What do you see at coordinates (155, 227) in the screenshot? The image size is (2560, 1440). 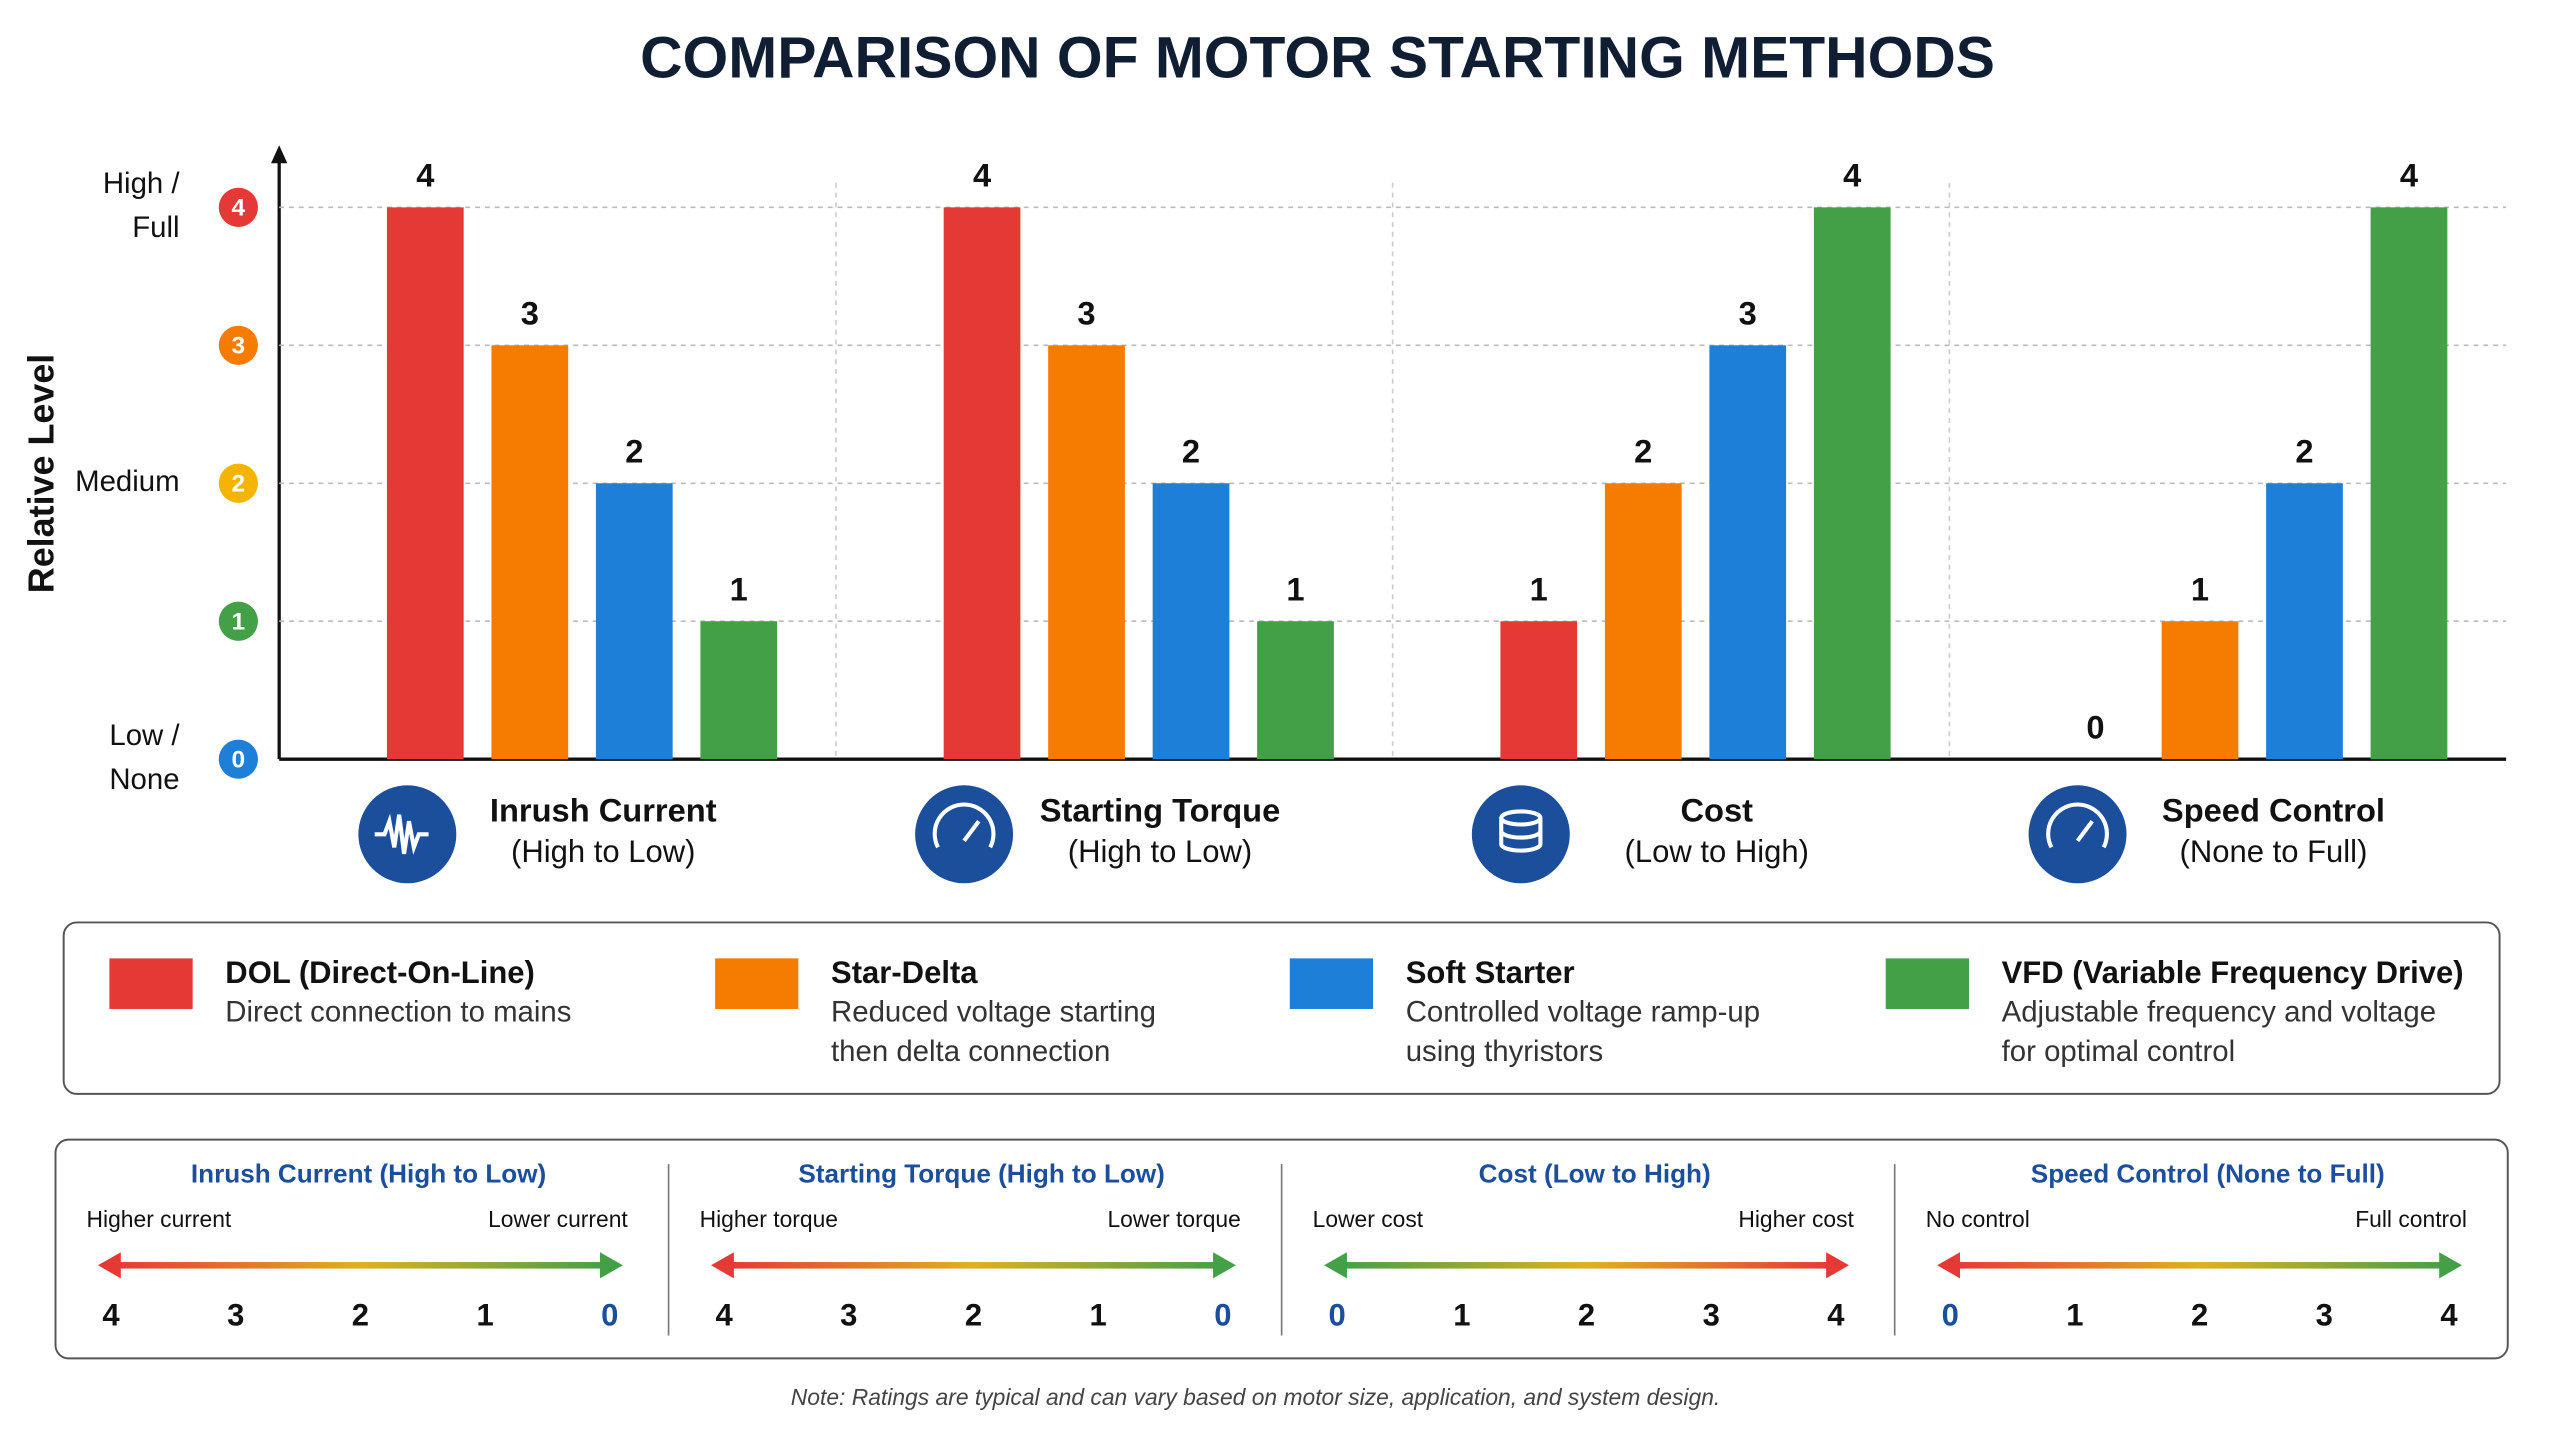 I see `level-label: Full` at bounding box center [155, 227].